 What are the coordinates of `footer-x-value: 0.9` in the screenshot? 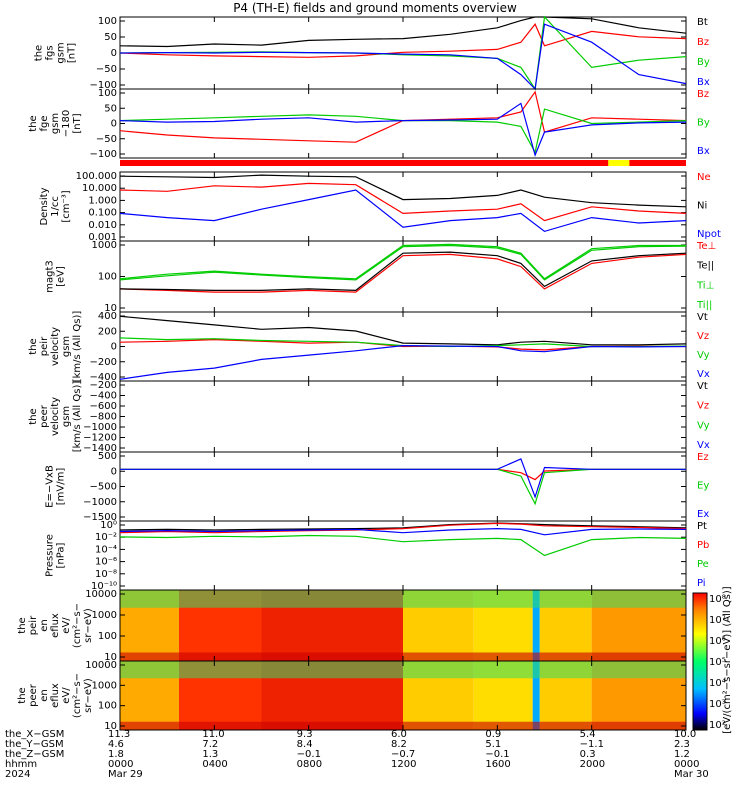 It's located at (493, 734).